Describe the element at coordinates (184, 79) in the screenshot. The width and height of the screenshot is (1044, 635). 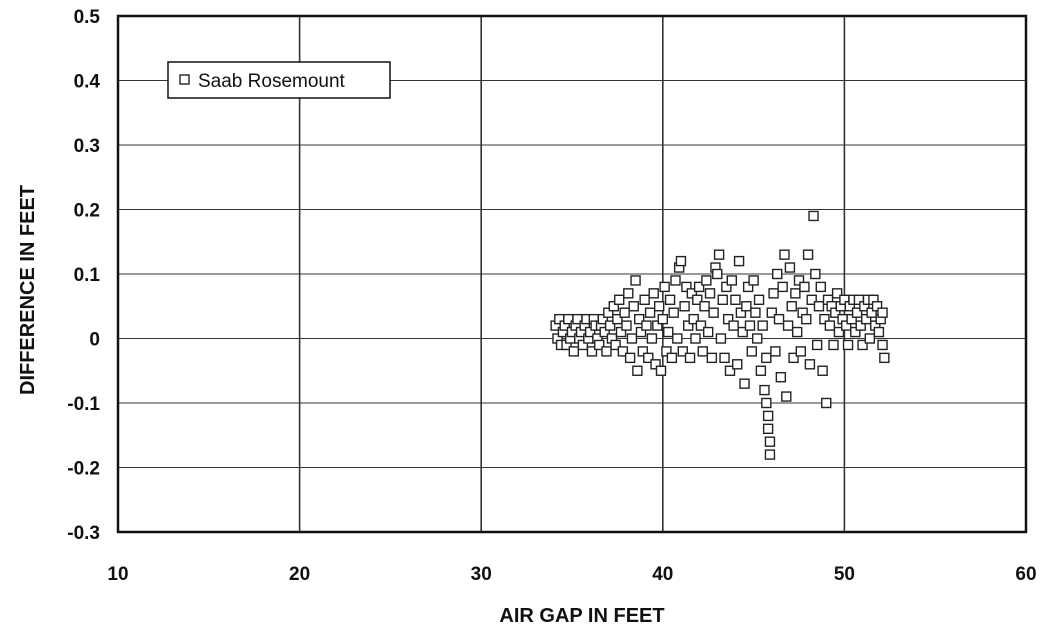
I see `legend-marker` at that location.